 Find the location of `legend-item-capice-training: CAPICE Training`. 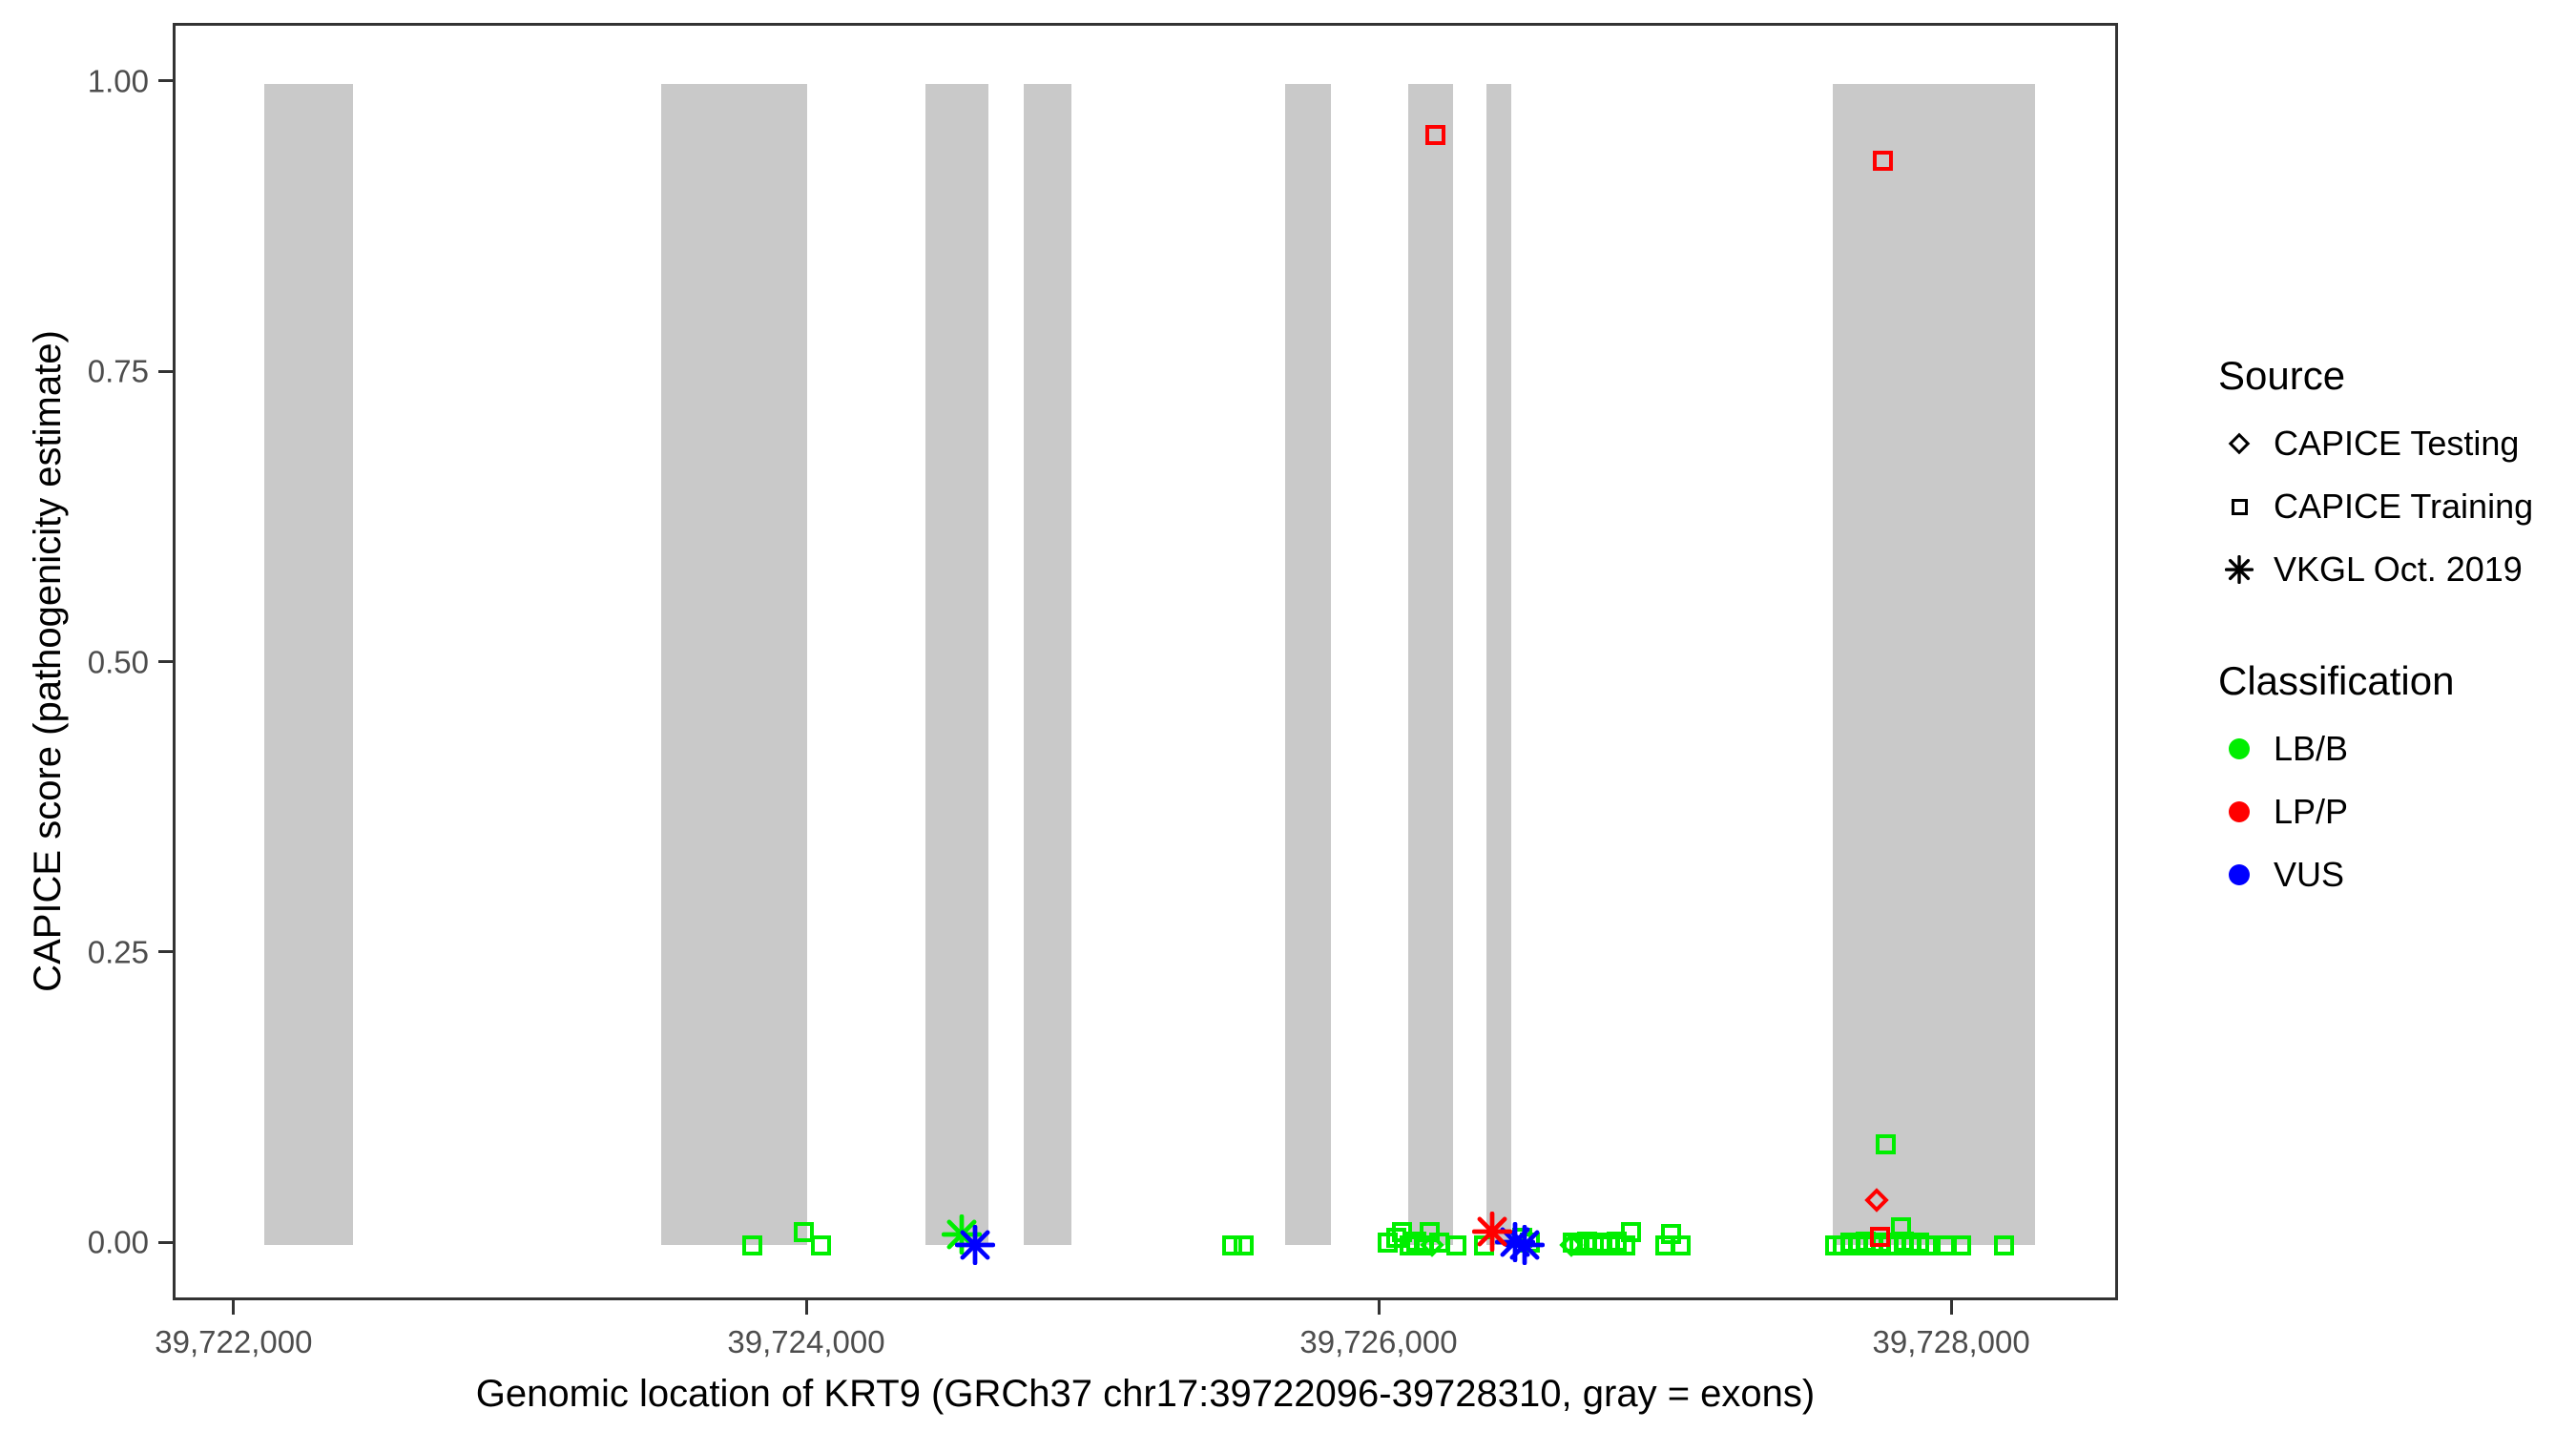

legend-item-capice-training: CAPICE Training is located at coordinates (2394, 506).